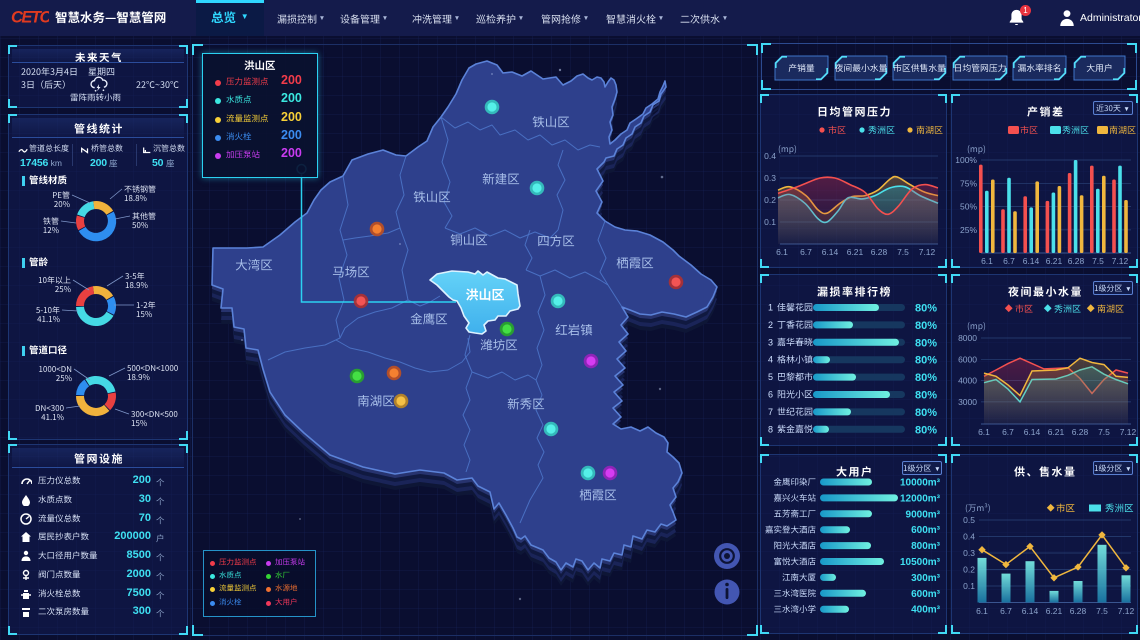 Image resolution: width=1140 pixels, height=640 pixels. What do you see at coordinates (770, 412) in the screenshot?
I see `svg-text: 7` at bounding box center [770, 412].